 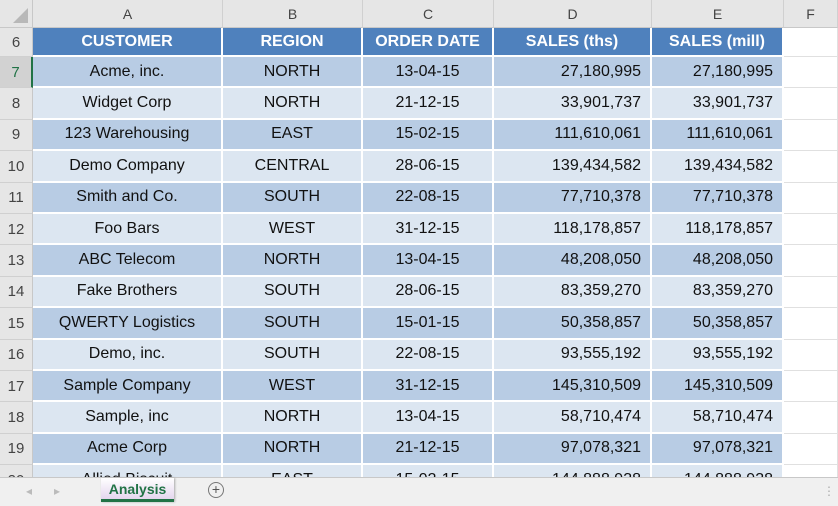 What do you see at coordinates (128, 471) in the screenshot?
I see `cell-customer: Allied Biscuit` at bounding box center [128, 471].